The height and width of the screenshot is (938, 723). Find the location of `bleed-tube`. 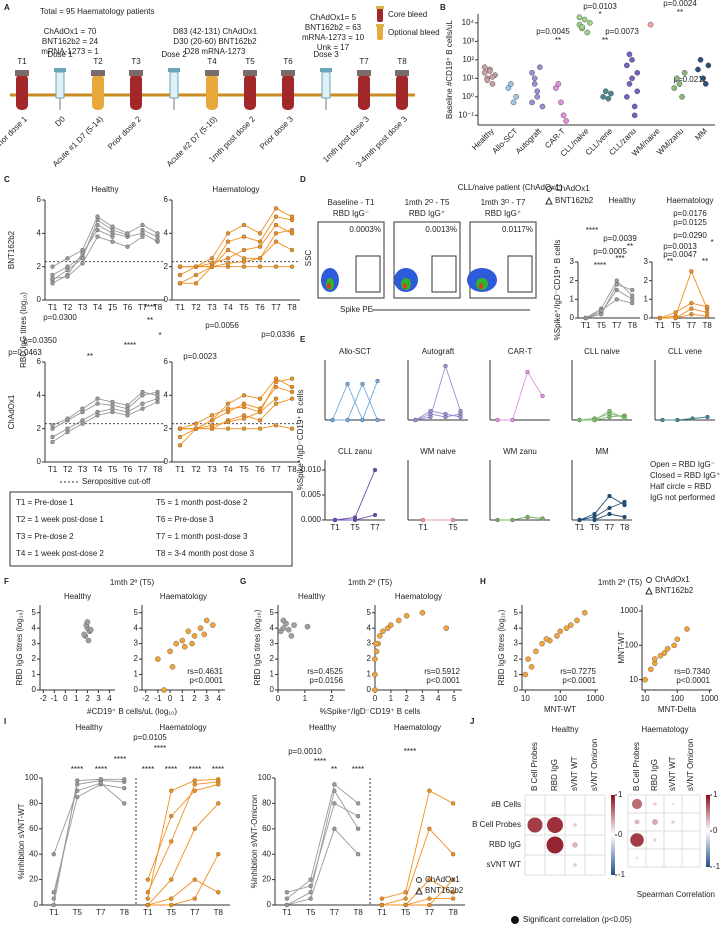

bleed-tube is located at coordinates (22, 92).